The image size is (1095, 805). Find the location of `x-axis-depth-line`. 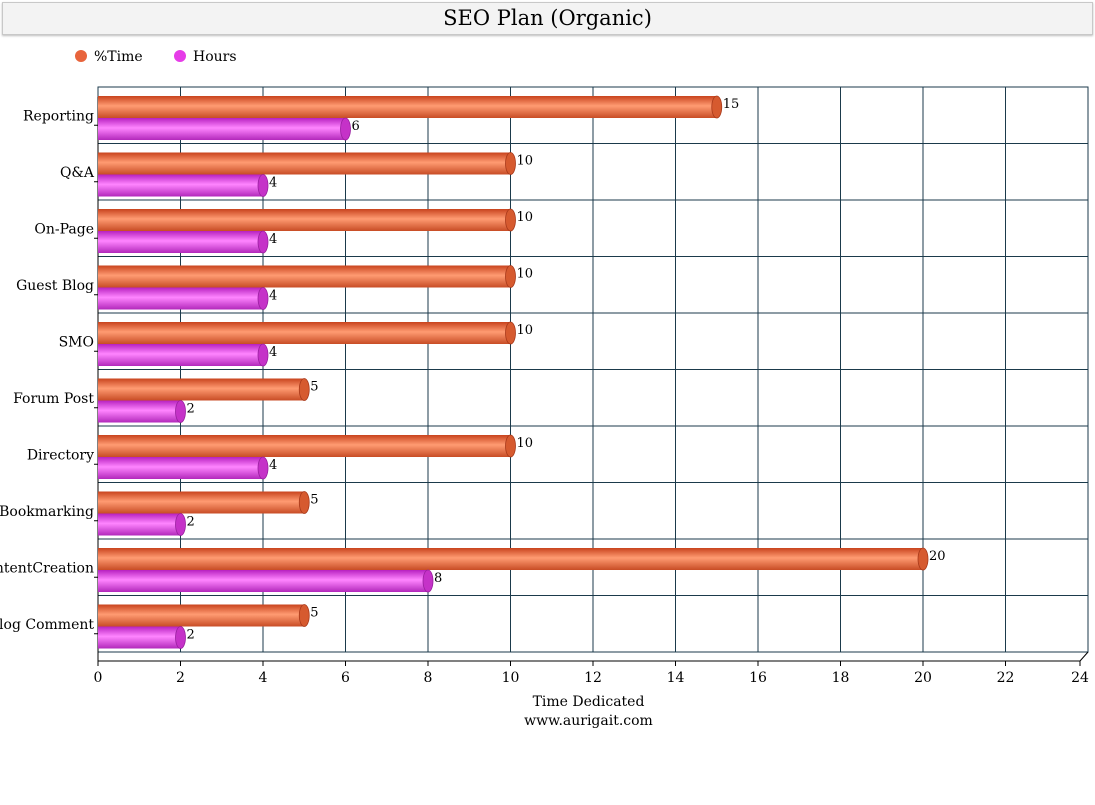

x-axis-depth-line is located at coordinates (1084, 656).